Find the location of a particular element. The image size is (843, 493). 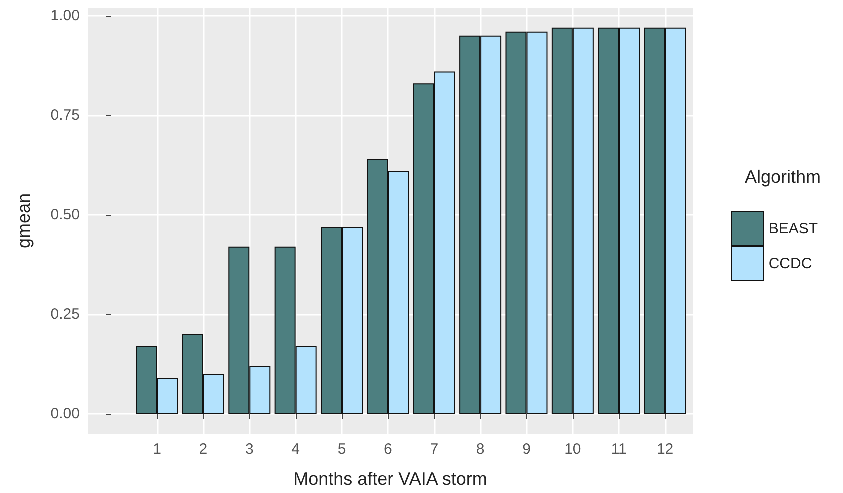

x-axis-title: Months after VAIA storm is located at coordinates (391, 479).